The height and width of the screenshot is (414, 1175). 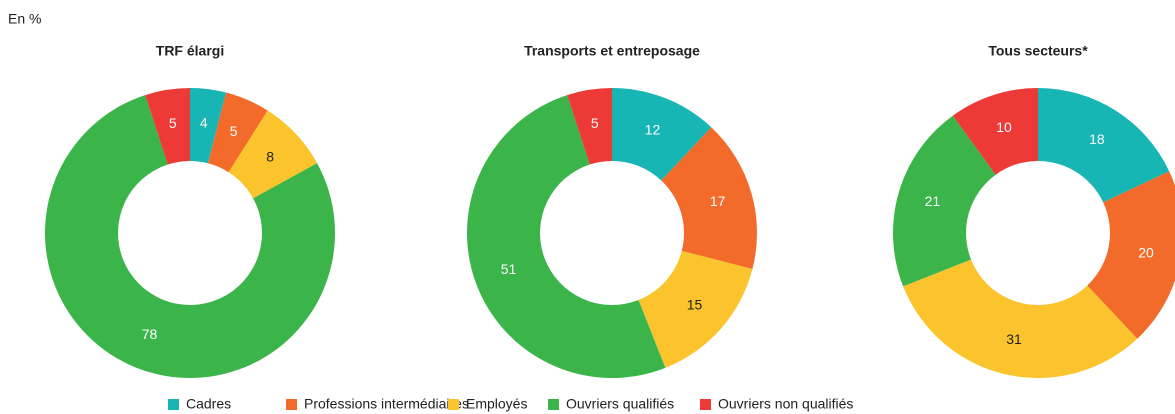 I want to click on legend-label: Cadres, so click(x=208, y=404).